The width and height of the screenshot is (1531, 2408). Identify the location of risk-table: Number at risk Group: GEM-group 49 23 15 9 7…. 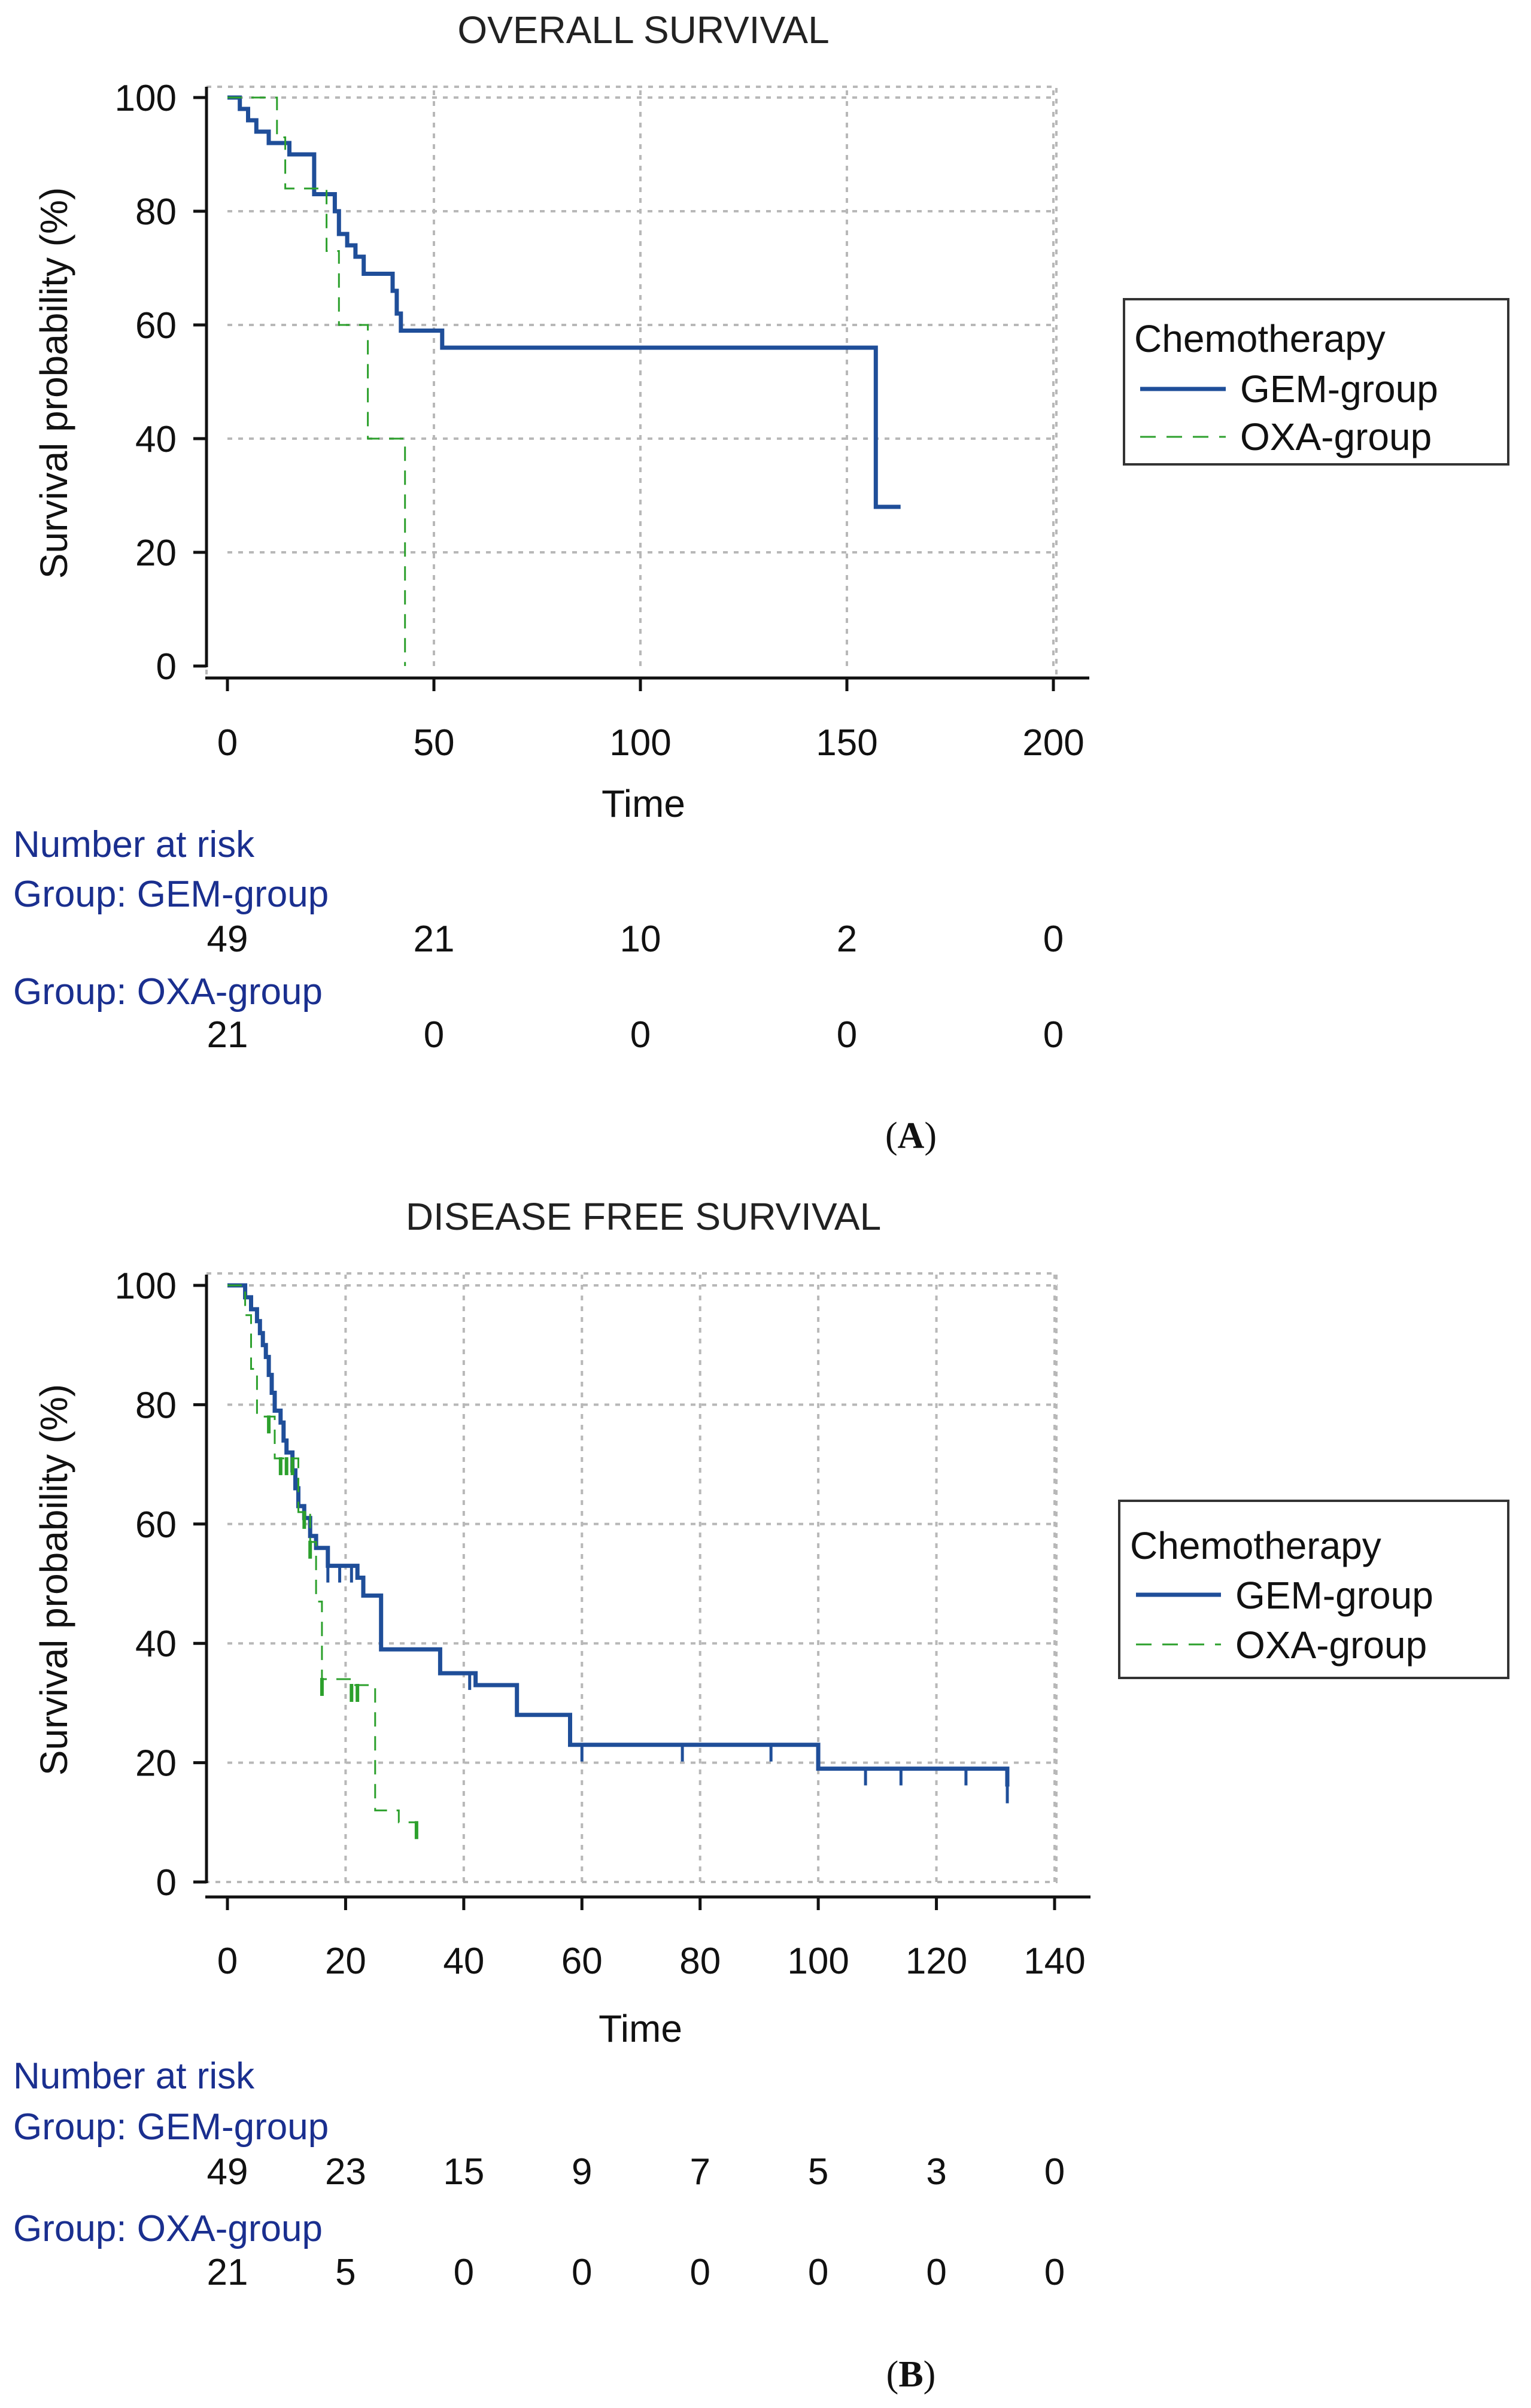
(539, 2174).